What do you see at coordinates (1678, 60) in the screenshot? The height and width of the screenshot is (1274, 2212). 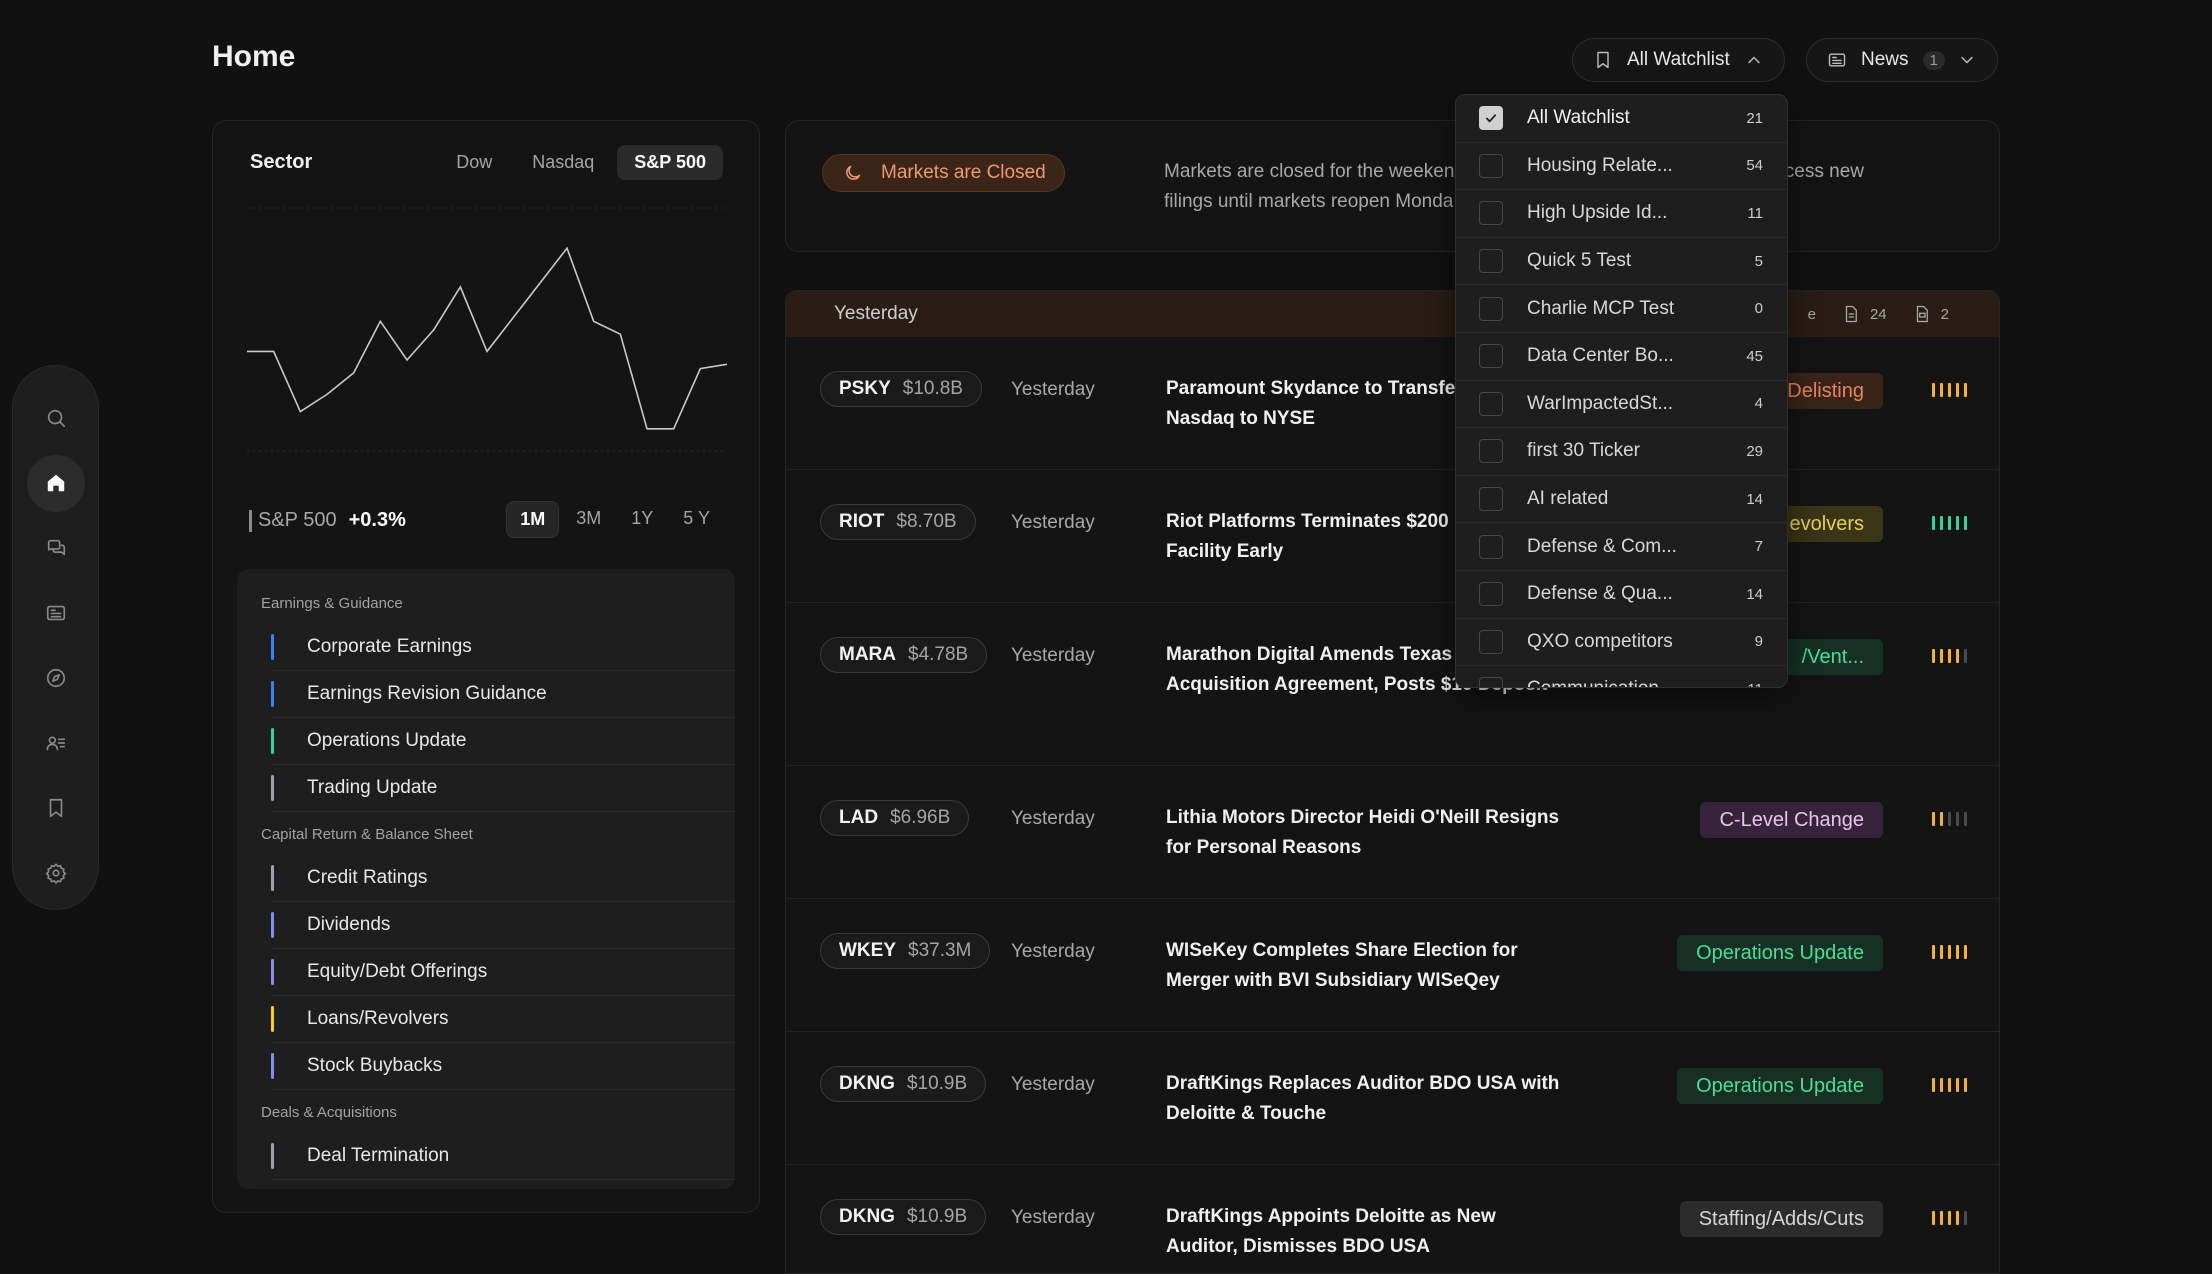 I see `watchlist-dropdown-button: All Watchlist` at bounding box center [1678, 60].